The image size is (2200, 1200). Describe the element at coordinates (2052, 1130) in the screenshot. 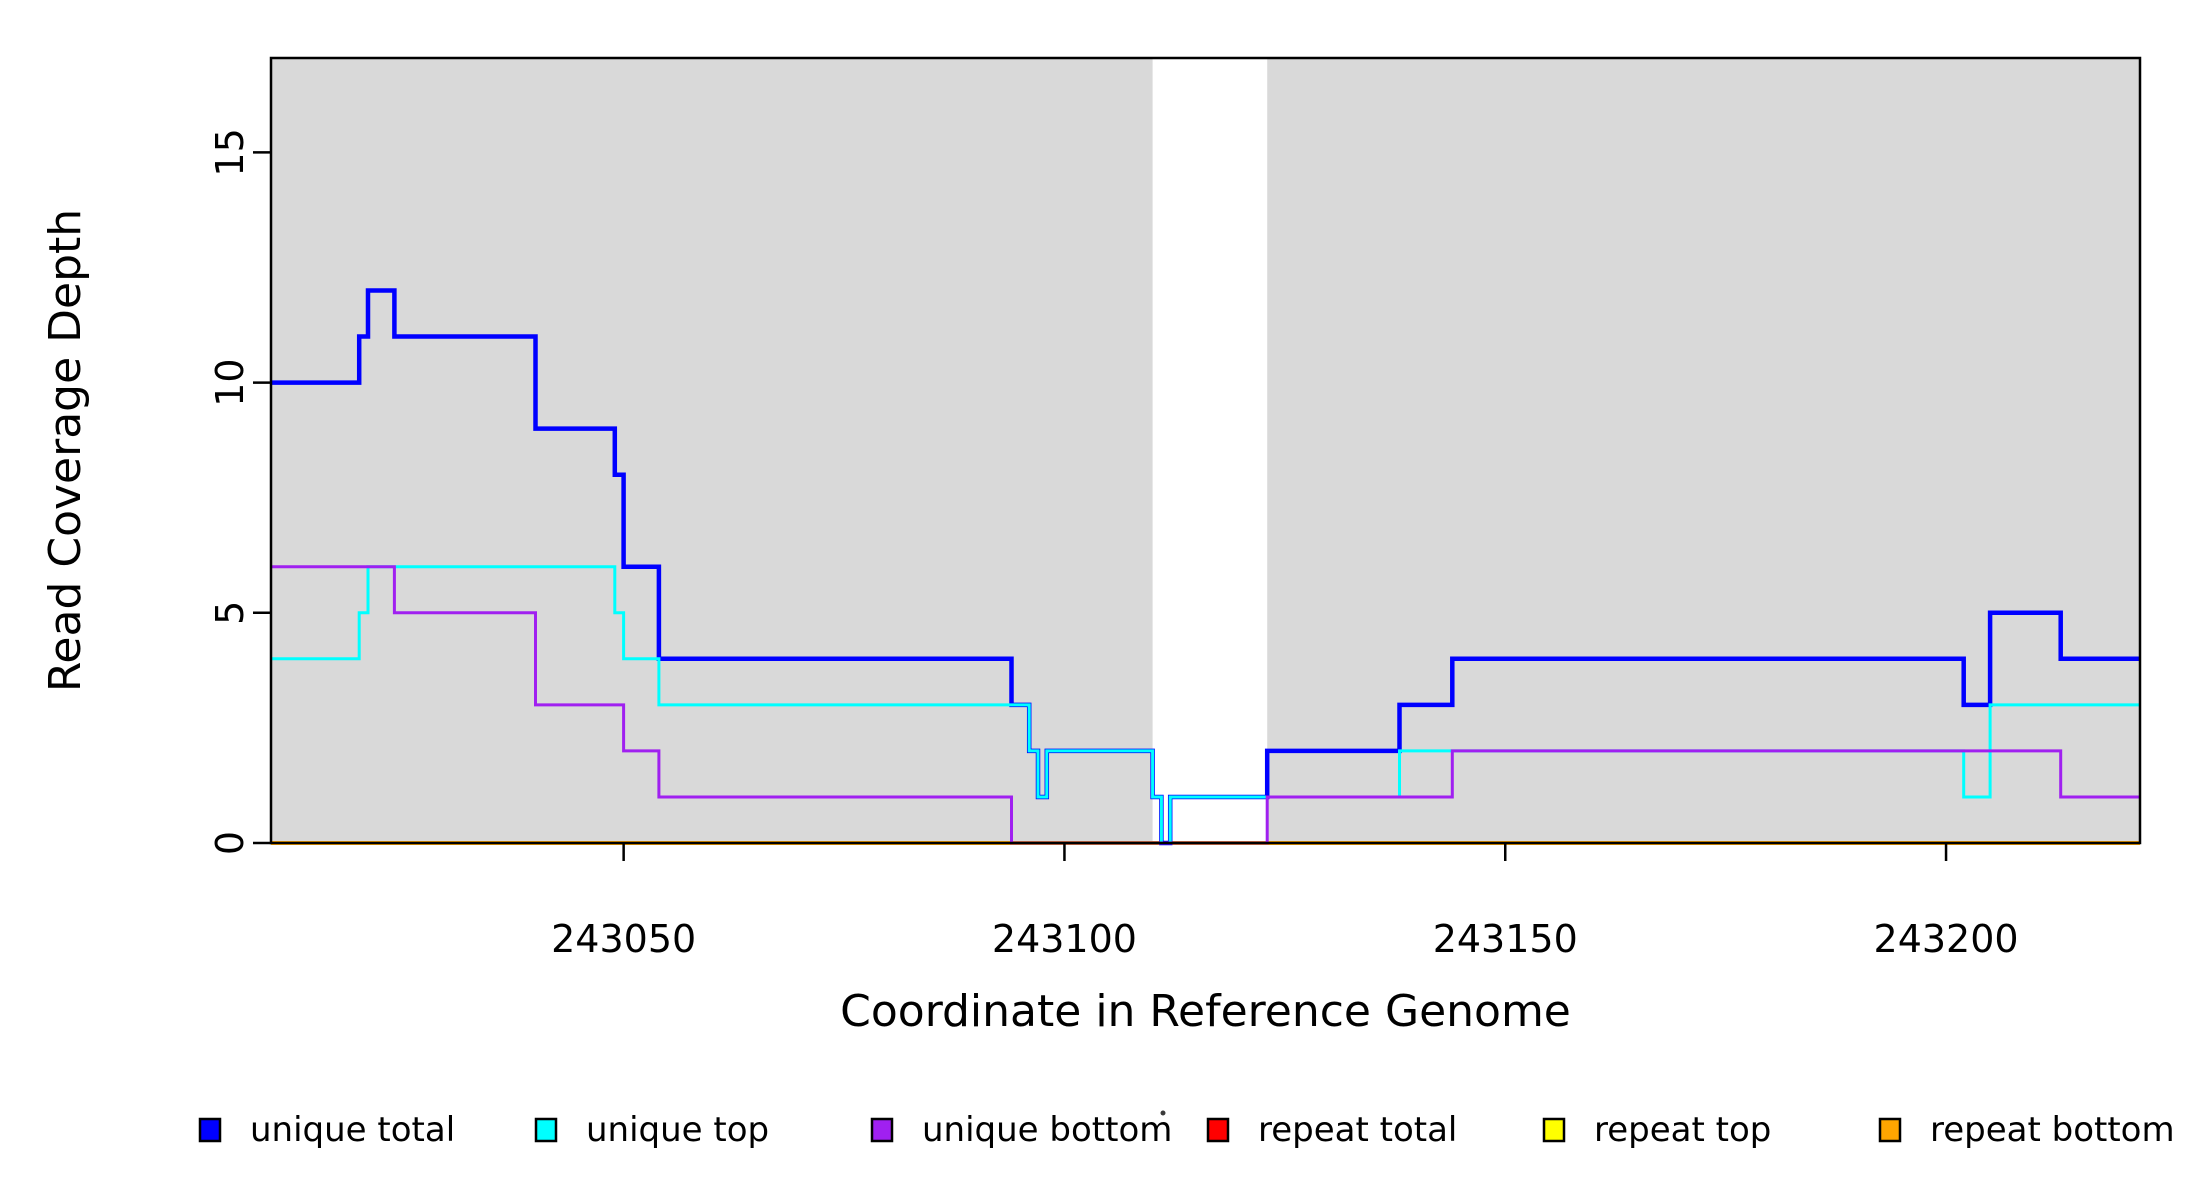

I see `legend-label-repeat-bottom: repeat bottom` at that location.